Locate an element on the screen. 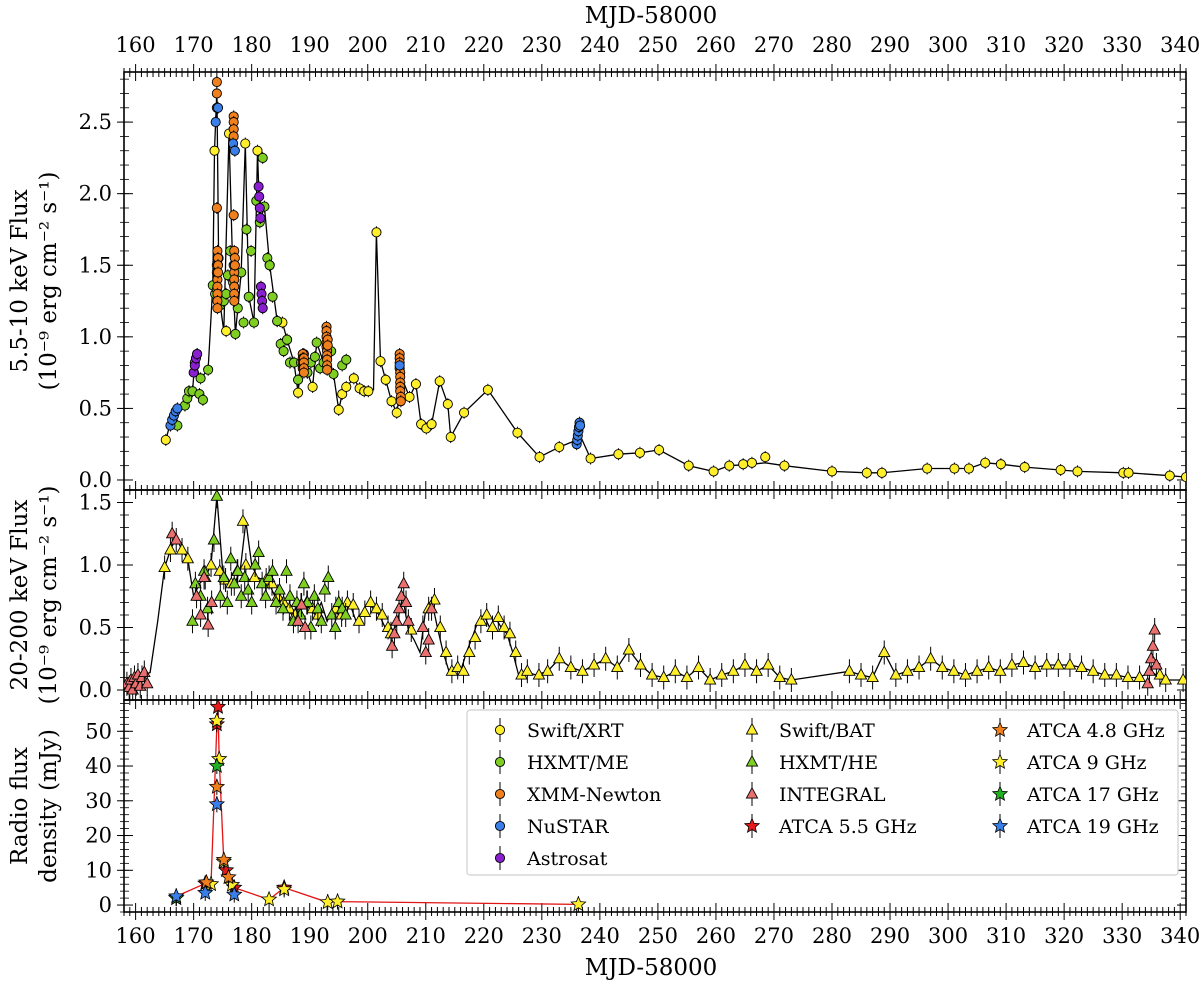 The width and height of the screenshot is (1200, 982). y-tick-label: 10 is located at coordinates (98, 870).